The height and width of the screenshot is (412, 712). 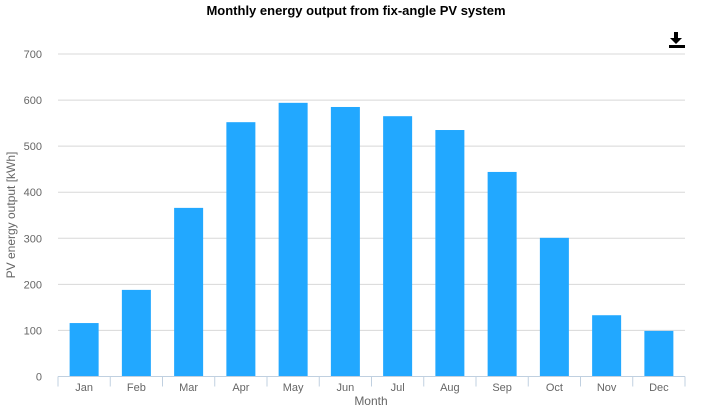 What do you see at coordinates (554, 307) in the screenshot?
I see `bar-oct` at bounding box center [554, 307].